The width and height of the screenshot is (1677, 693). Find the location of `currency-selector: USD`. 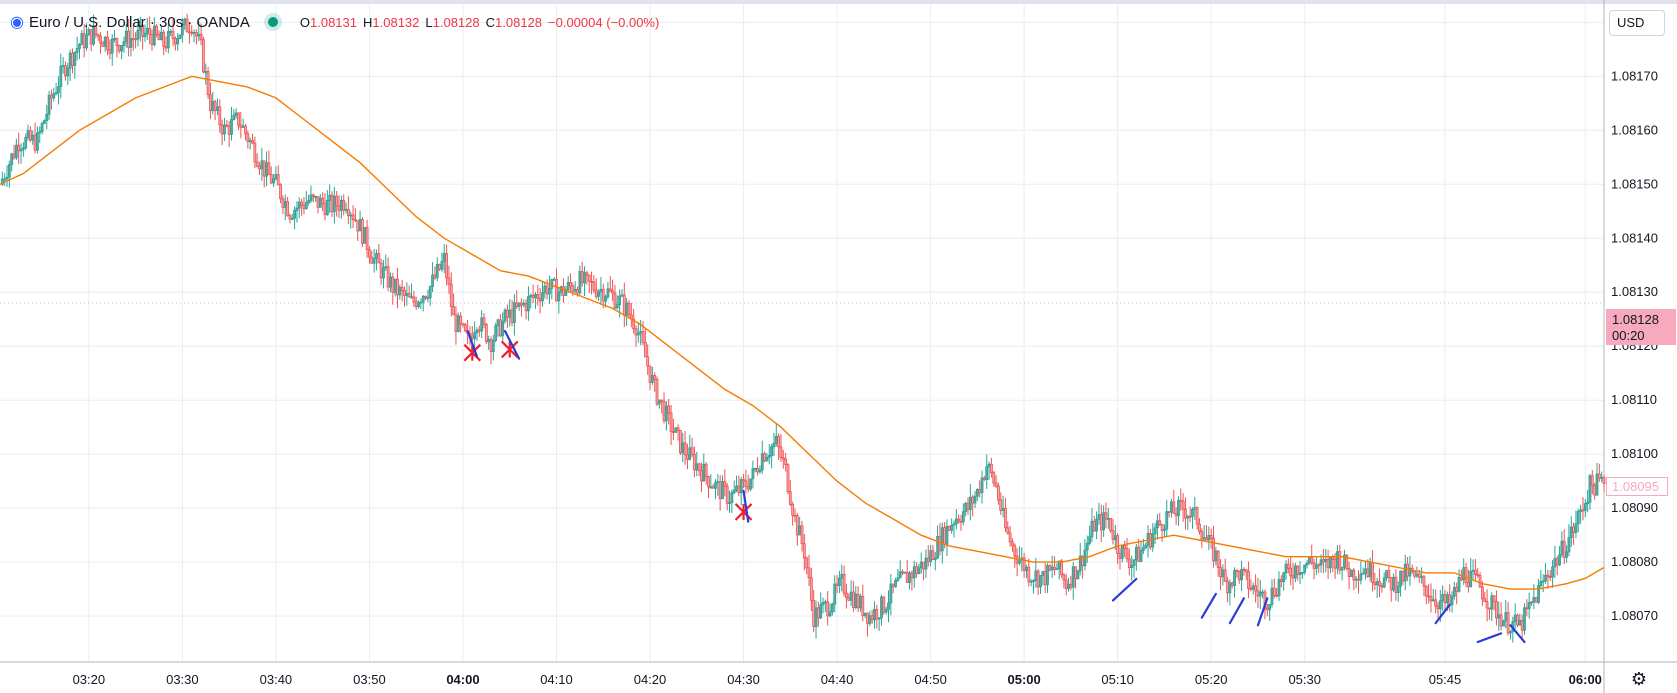

currency-selector: USD is located at coordinates (1637, 23).